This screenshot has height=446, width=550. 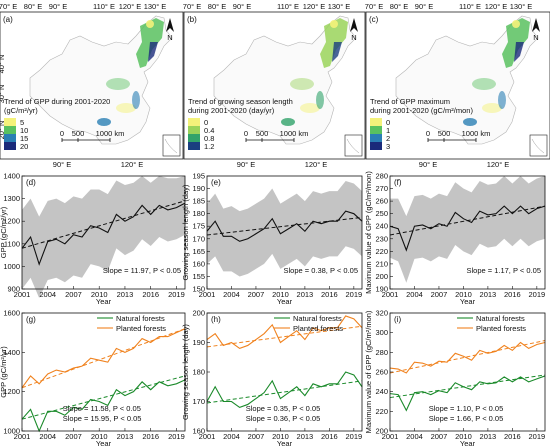 I want to click on slope-annotation: Slope = 1.66, P < 0.05, so click(x=466, y=418).